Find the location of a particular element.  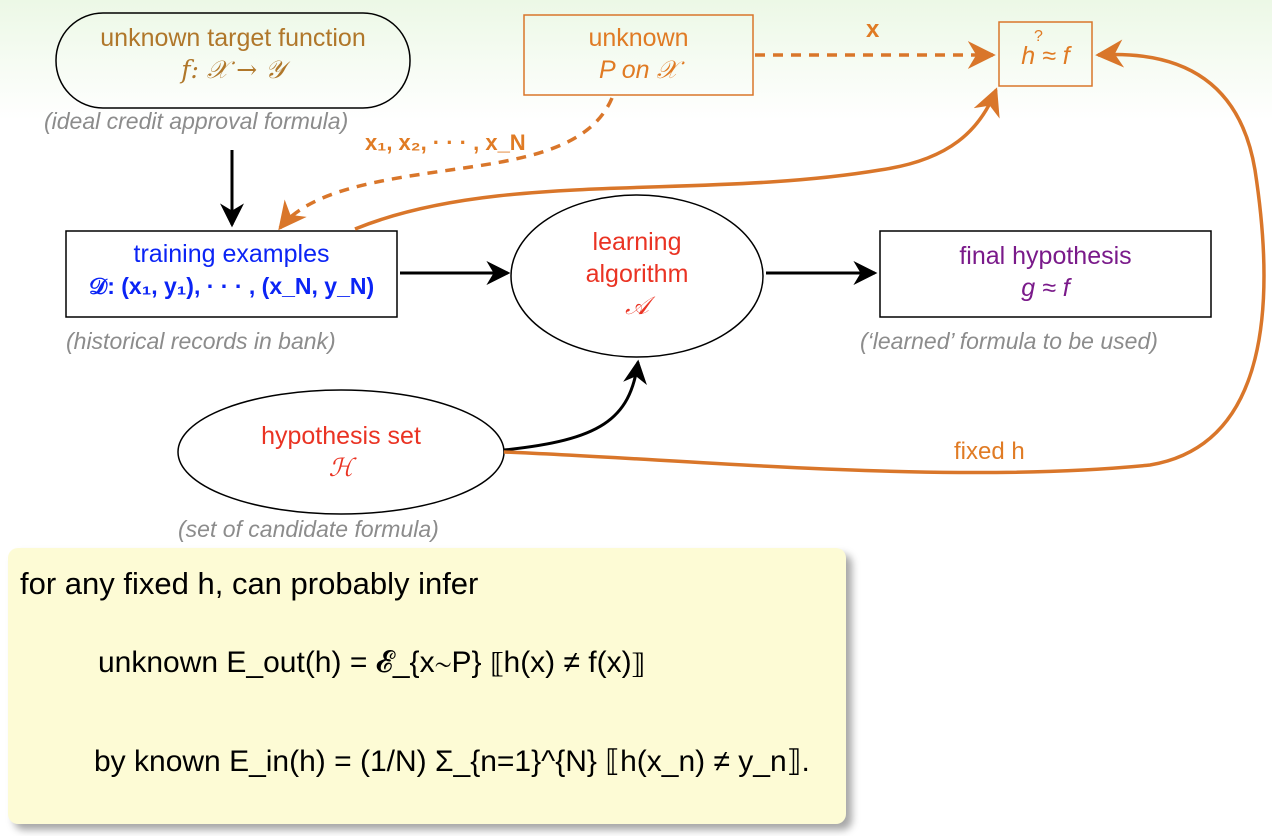

training-examples-title: training examples is located at coordinates (231, 254).